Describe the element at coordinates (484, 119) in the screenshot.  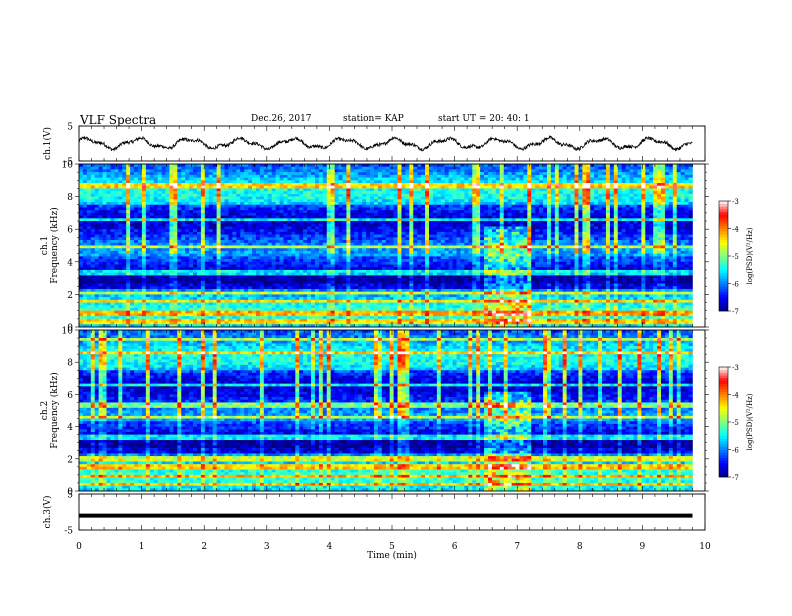
I see `start-time-label: start UT = 20: 40: 1` at that location.